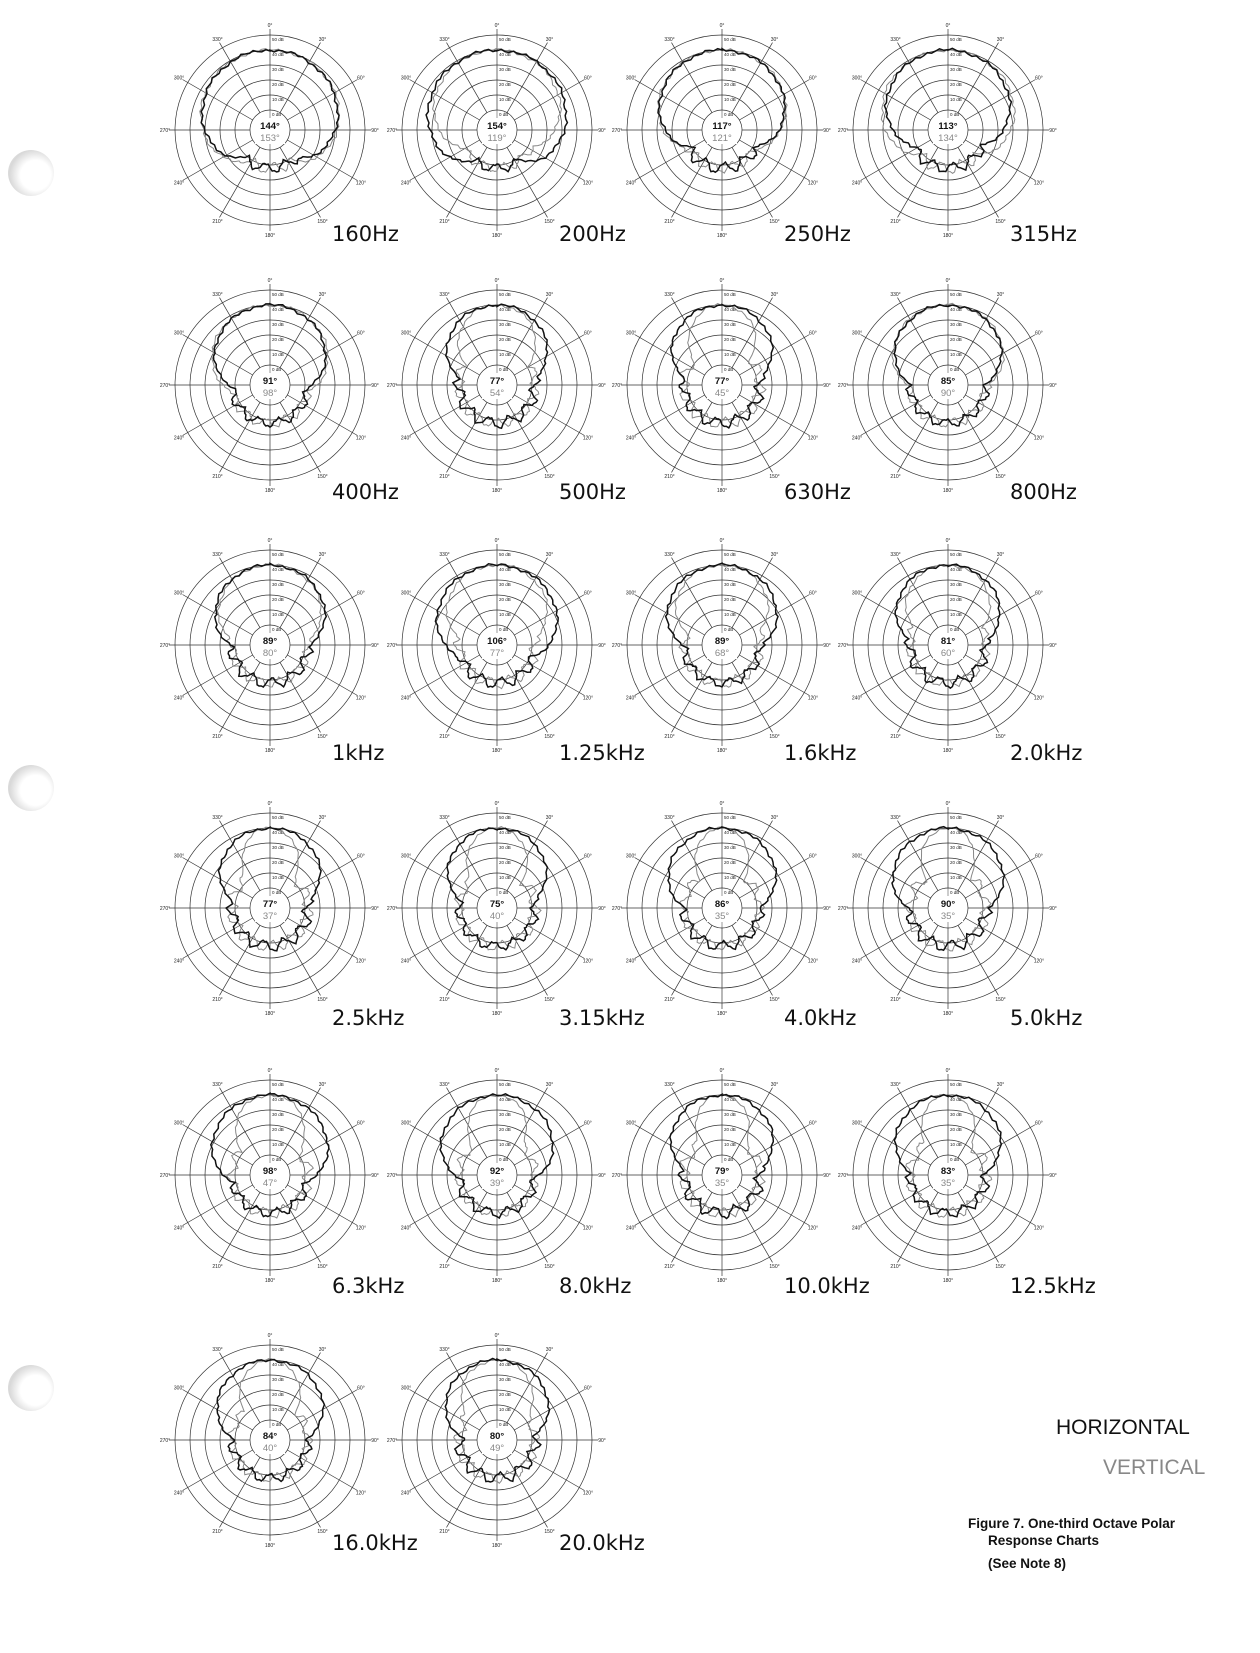 Image resolution: width=1260 pixels, height=1653 pixels. What do you see at coordinates (497, 804) in the screenshot?
I see `angle-tick-label: 0°` at bounding box center [497, 804].